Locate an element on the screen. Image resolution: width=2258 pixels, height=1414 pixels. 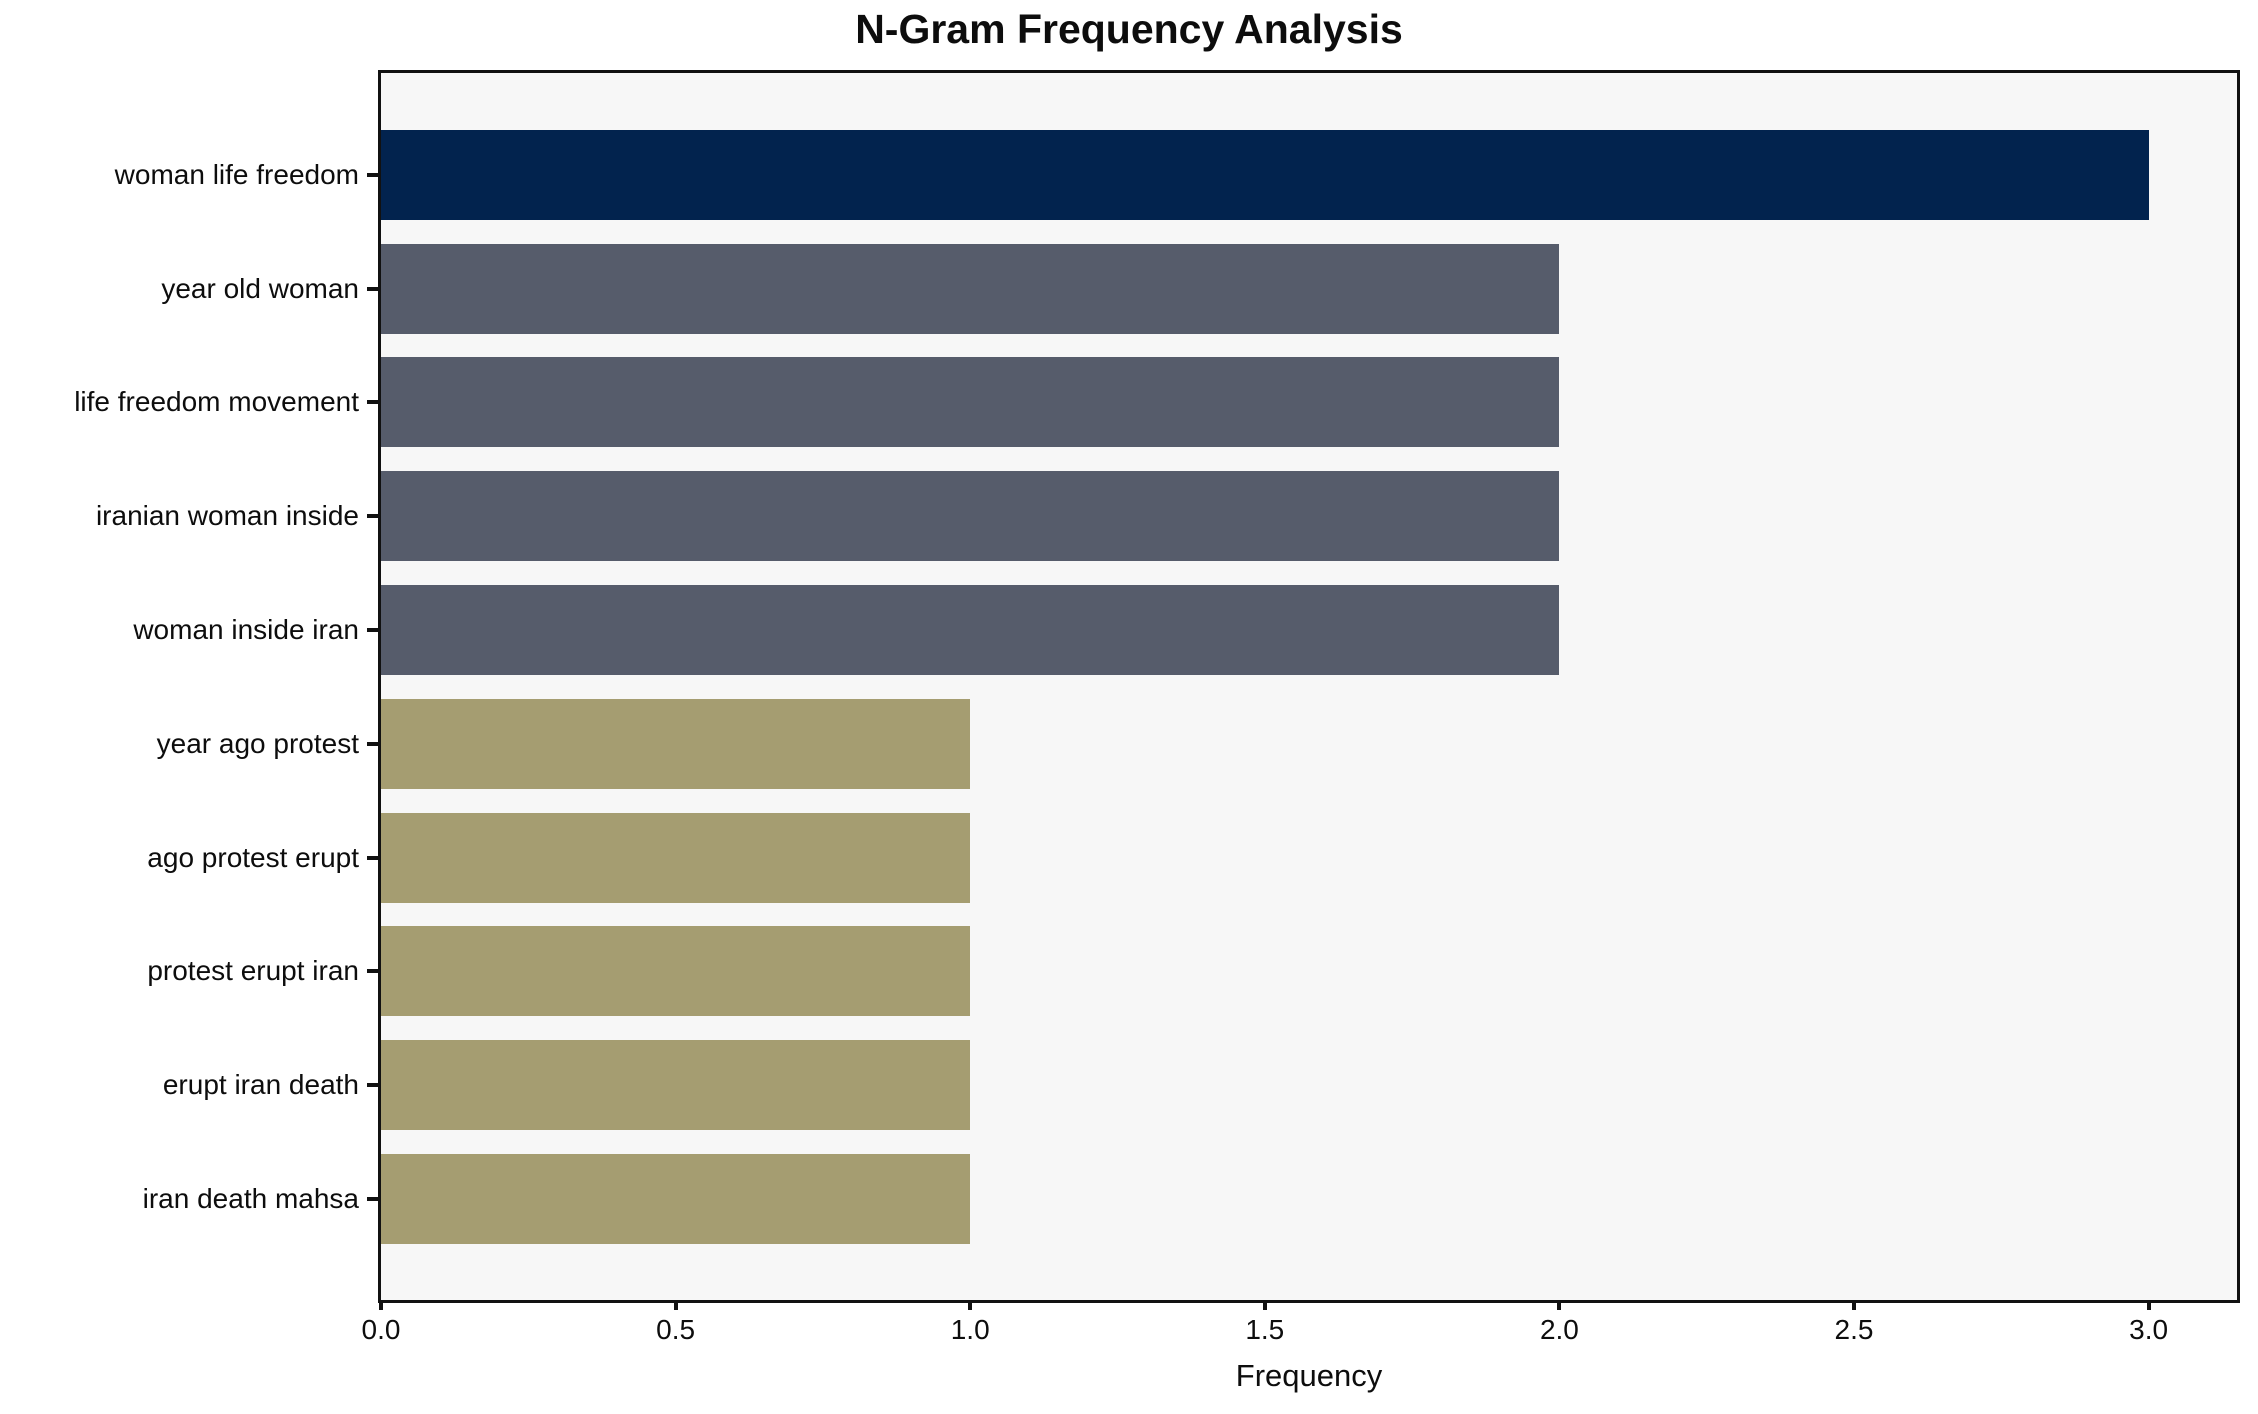
y-tick-label: iran death mahsa is located at coordinates (250, 1199).